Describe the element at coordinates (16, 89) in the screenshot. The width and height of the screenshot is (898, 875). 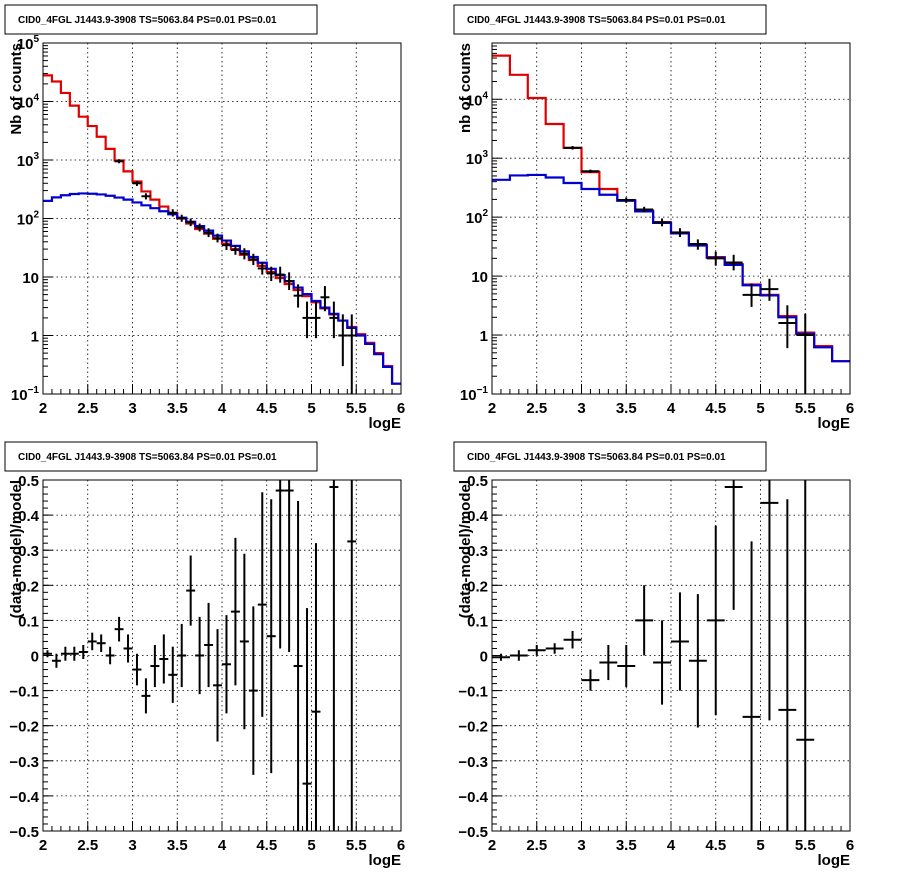
I see `y-axis-title: Nb of counts` at that location.